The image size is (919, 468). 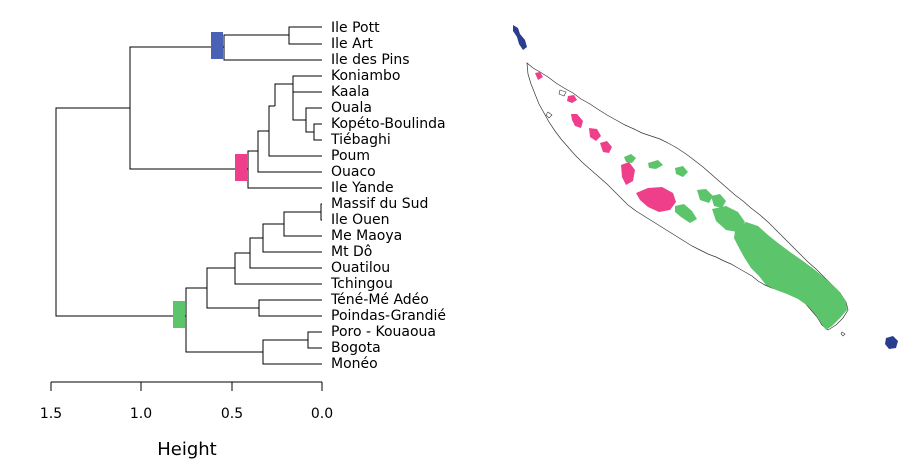 What do you see at coordinates (365, 76) in the screenshot?
I see `leaf-label: Koniambo` at bounding box center [365, 76].